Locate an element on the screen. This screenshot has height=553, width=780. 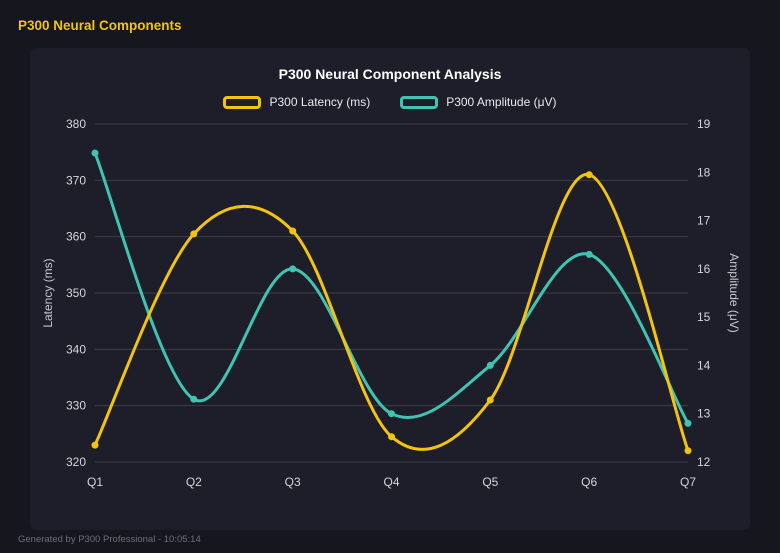
x-axis-label: Q7 is located at coordinates (688, 482).